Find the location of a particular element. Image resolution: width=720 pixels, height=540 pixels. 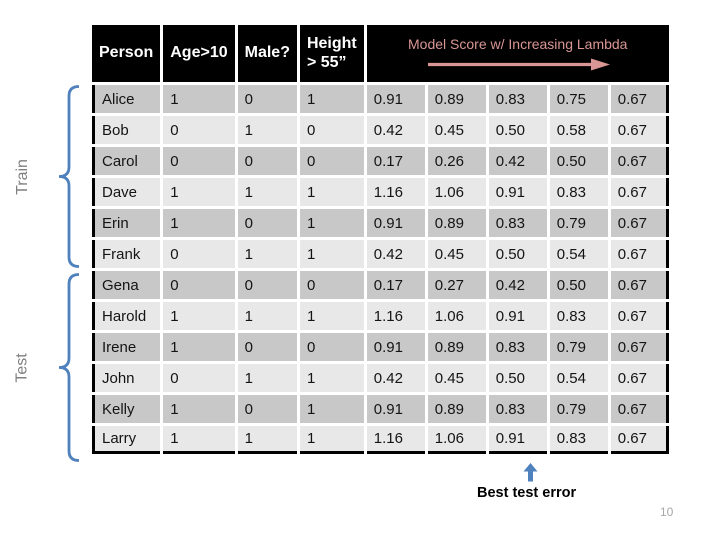

table-row: Bob 0 1 0 0.42 0.45 0.50 0.58 0.67 is located at coordinates (380, 130).